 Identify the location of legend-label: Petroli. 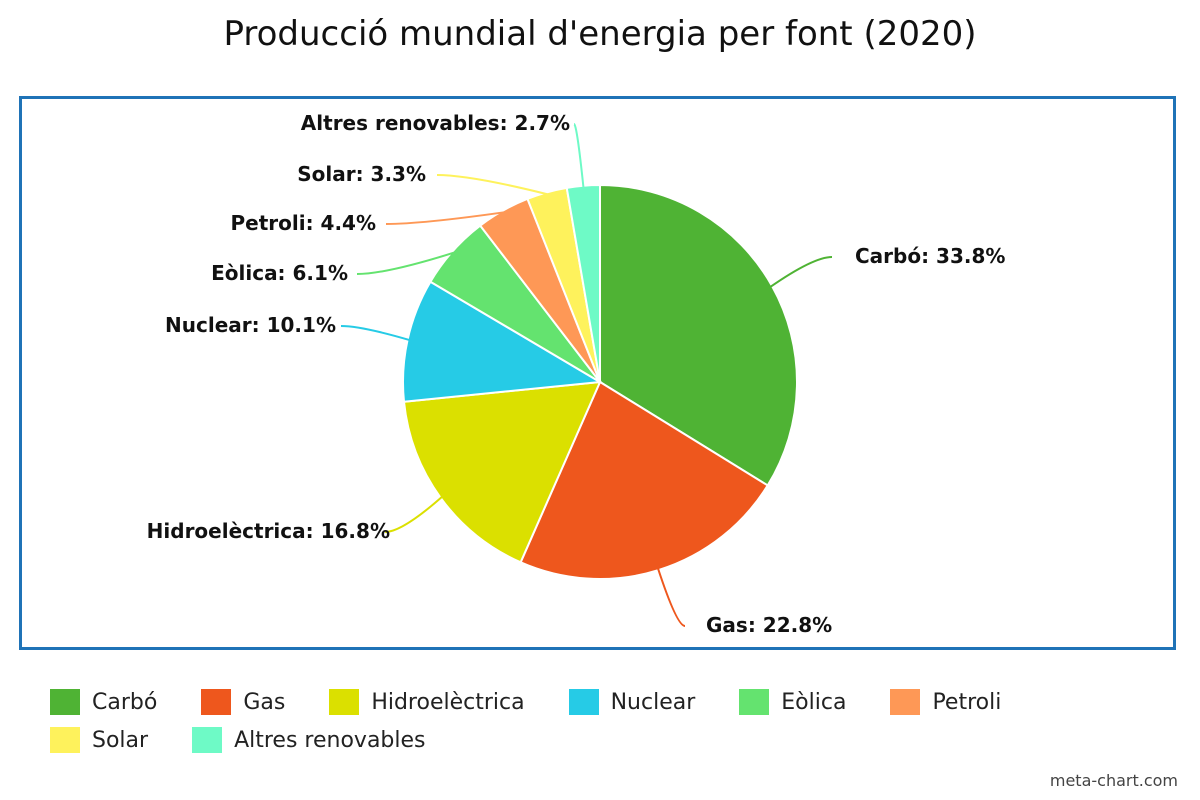
(967, 702).